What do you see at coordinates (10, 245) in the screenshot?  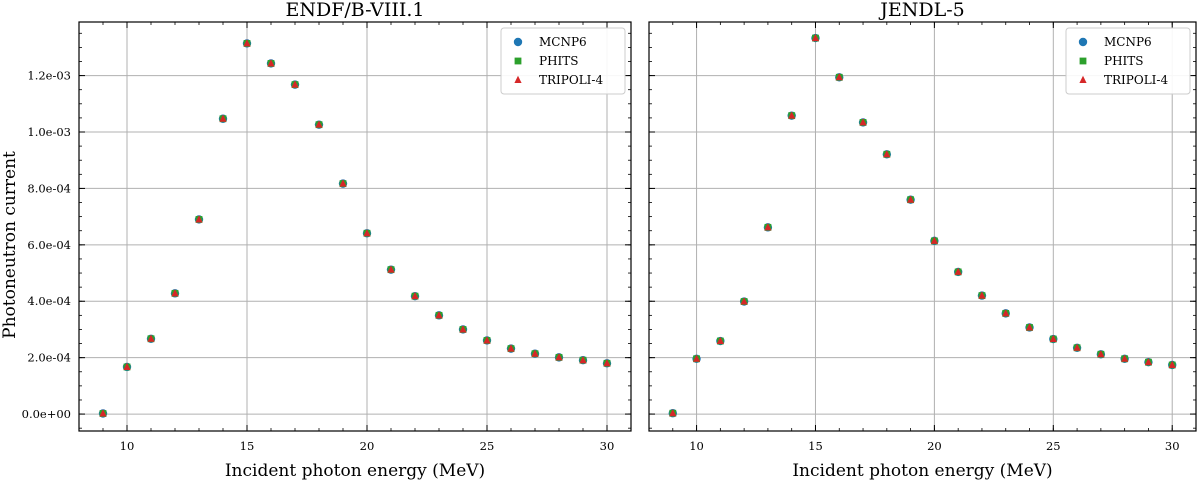 I see `y-axis-label: Photoneutron current` at bounding box center [10, 245].